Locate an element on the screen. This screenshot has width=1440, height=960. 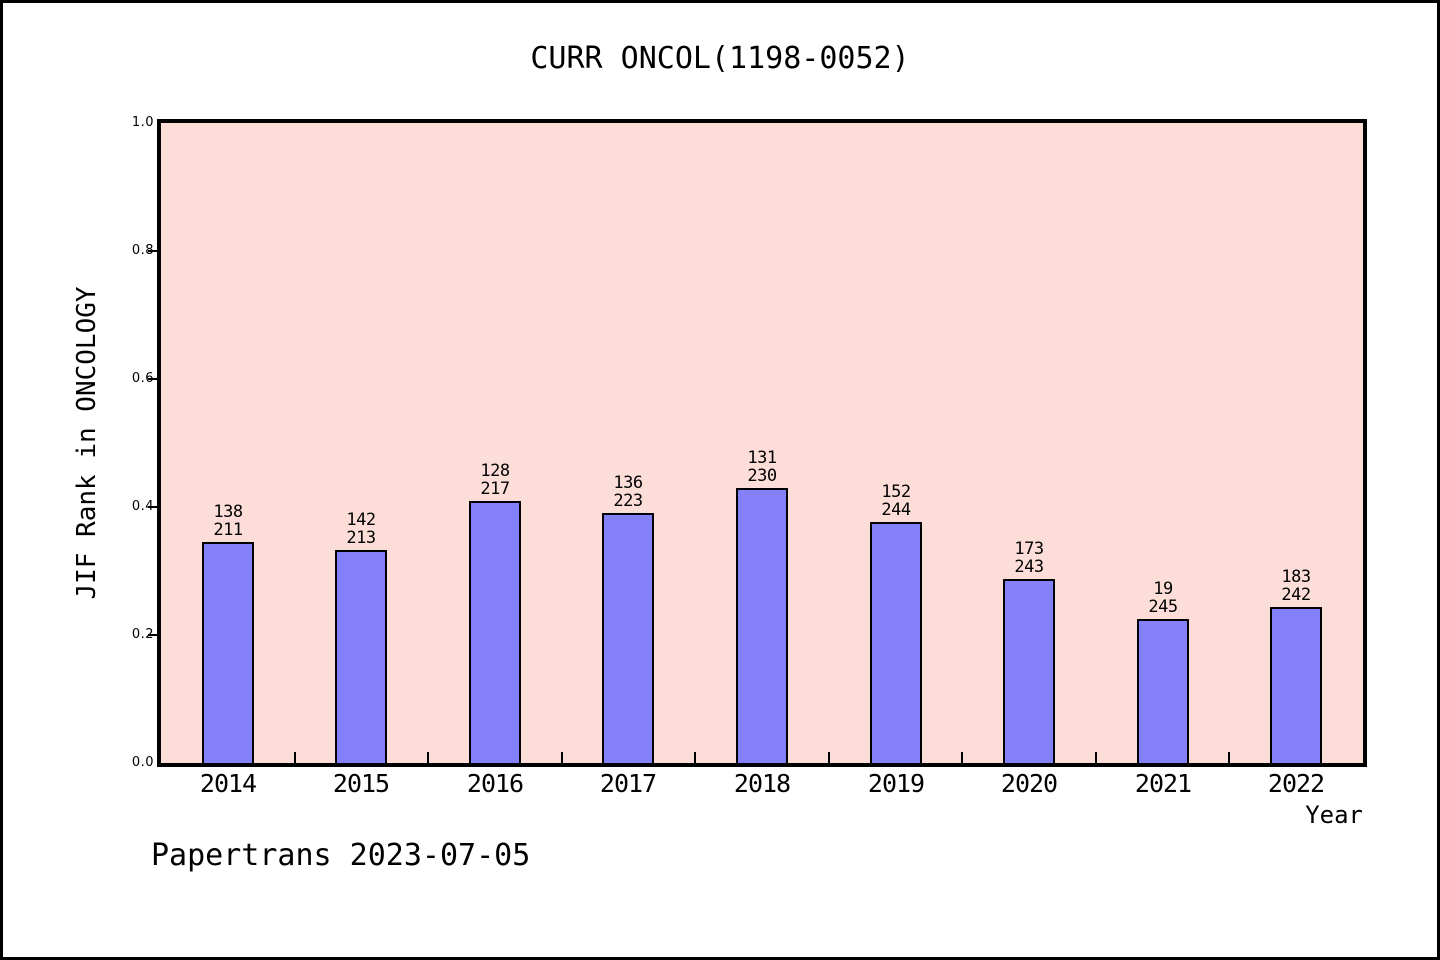
y-tick-label: 0.4 is located at coordinates (142, 506).